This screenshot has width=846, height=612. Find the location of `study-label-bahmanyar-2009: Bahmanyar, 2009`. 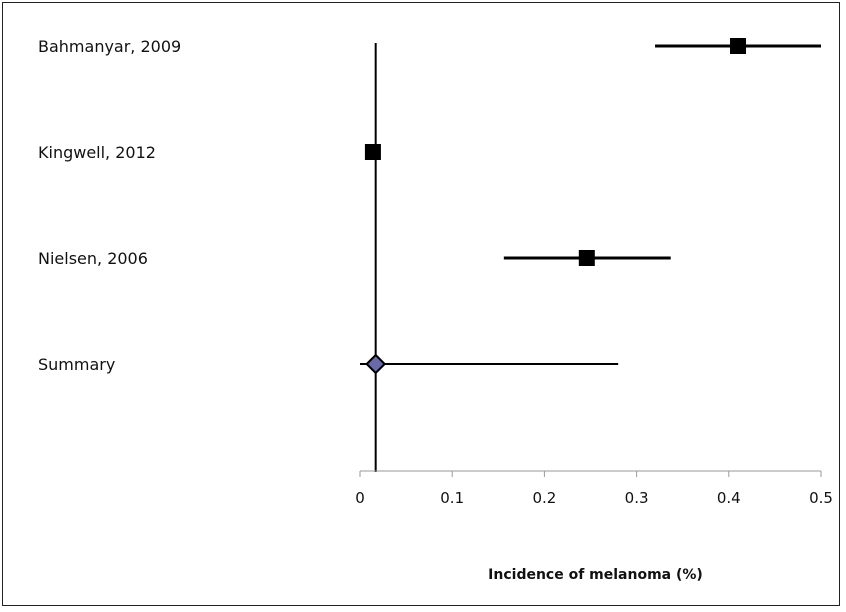

study-label-bahmanyar-2009: Bahmanyar, 2009 is located at coordinates (109, 46).